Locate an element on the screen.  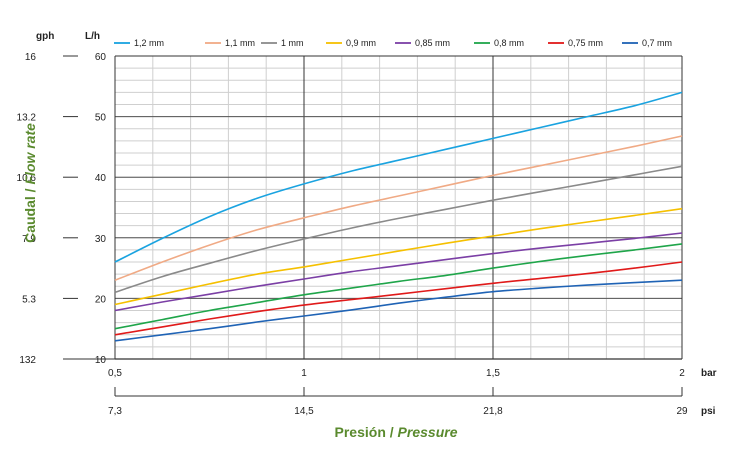
x-tick-label-psi: 29 is located at coordinates (682, 411).